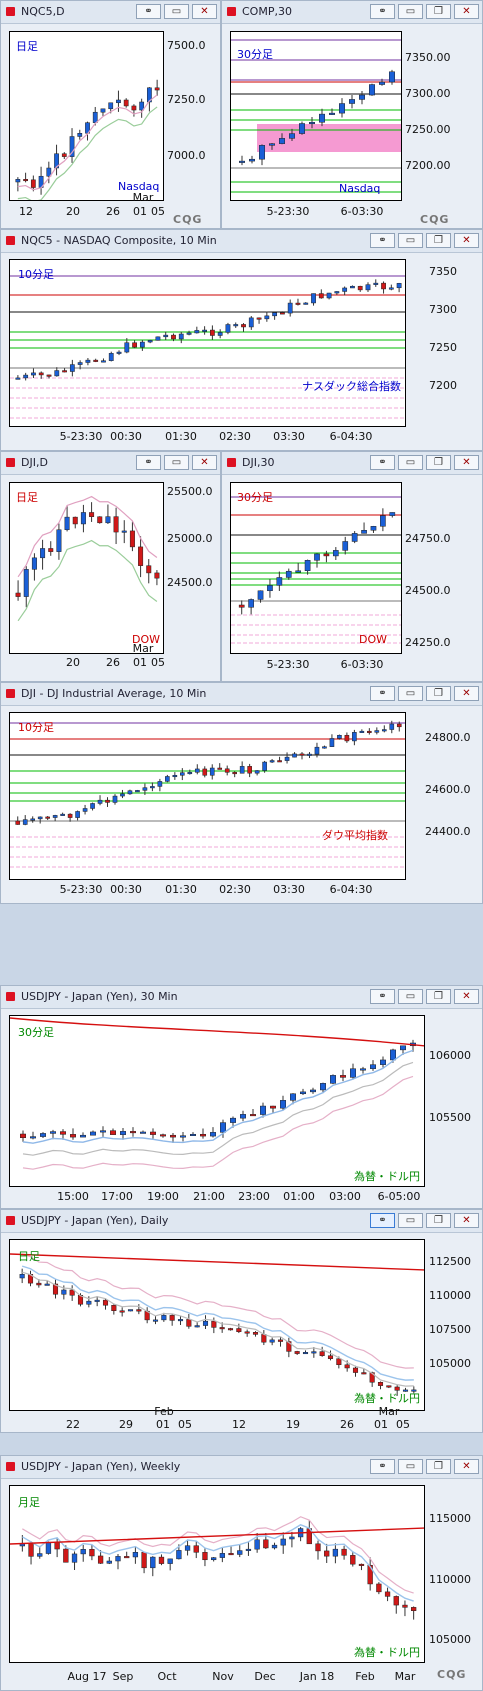 This screenshot has width=483, height=1691. Describe the element at coordinates (217, 1325) in the screenshot. I see `chart-plot: 日足 為替・ドル円` at that location.